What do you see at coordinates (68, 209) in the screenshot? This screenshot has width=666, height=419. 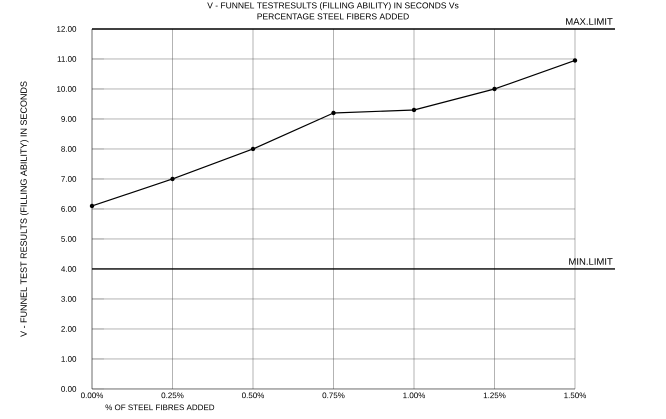 I see `y-tick-label: 6.00` at bounding box center [68, 209].